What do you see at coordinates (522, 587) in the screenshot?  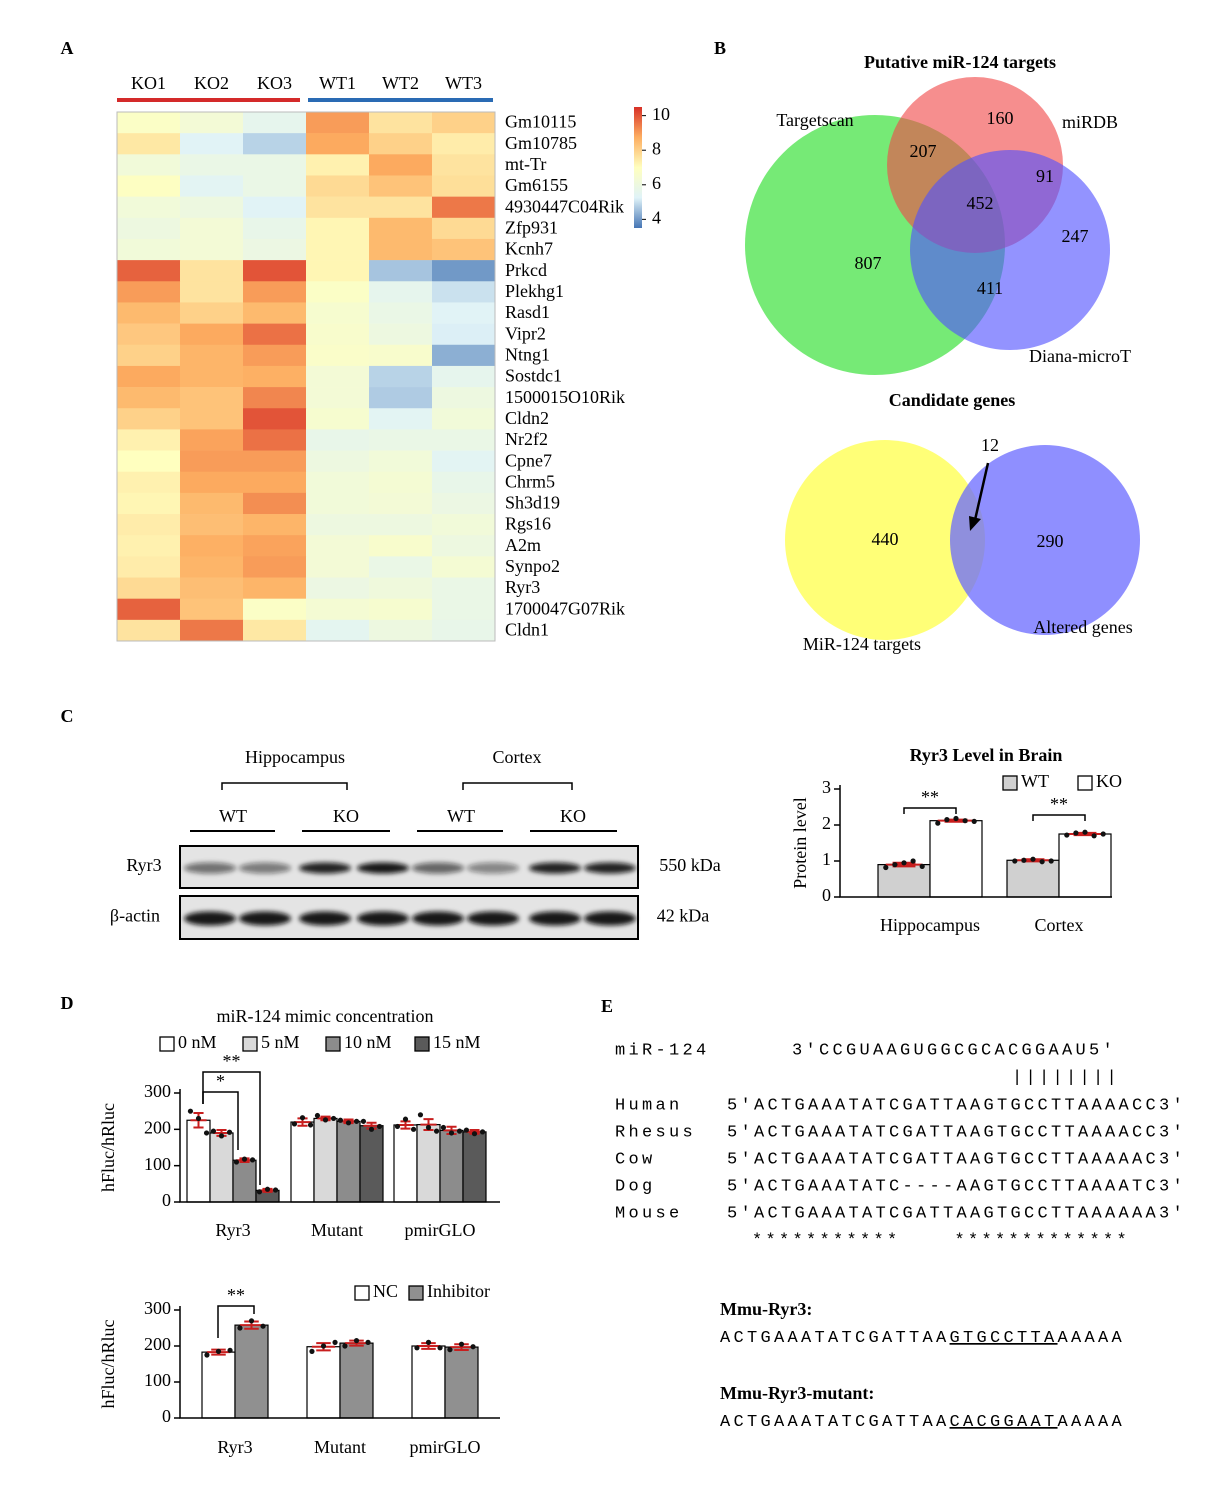 I see `row-label: Ryr3` at bounding box center [522, 587].